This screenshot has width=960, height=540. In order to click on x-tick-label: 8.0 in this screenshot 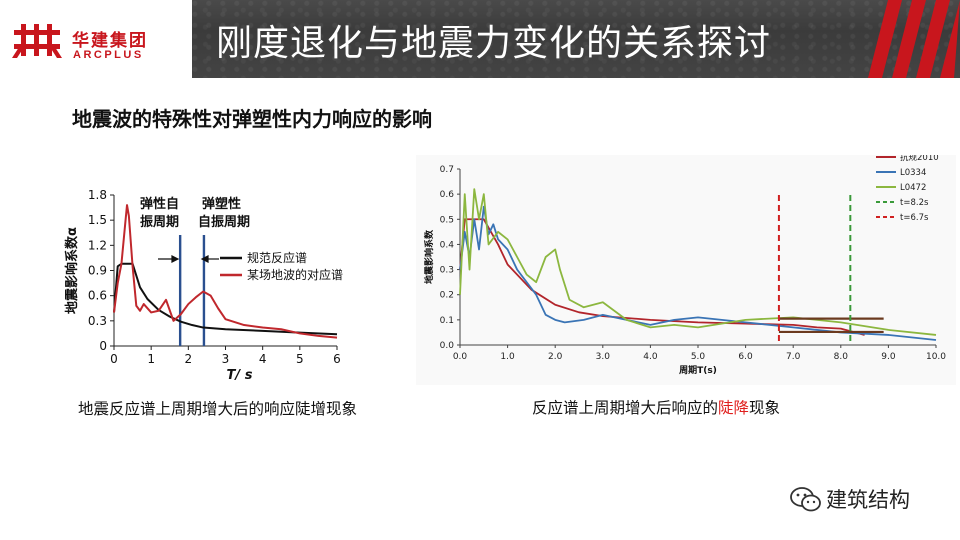, I will do `click(841, 357)`.